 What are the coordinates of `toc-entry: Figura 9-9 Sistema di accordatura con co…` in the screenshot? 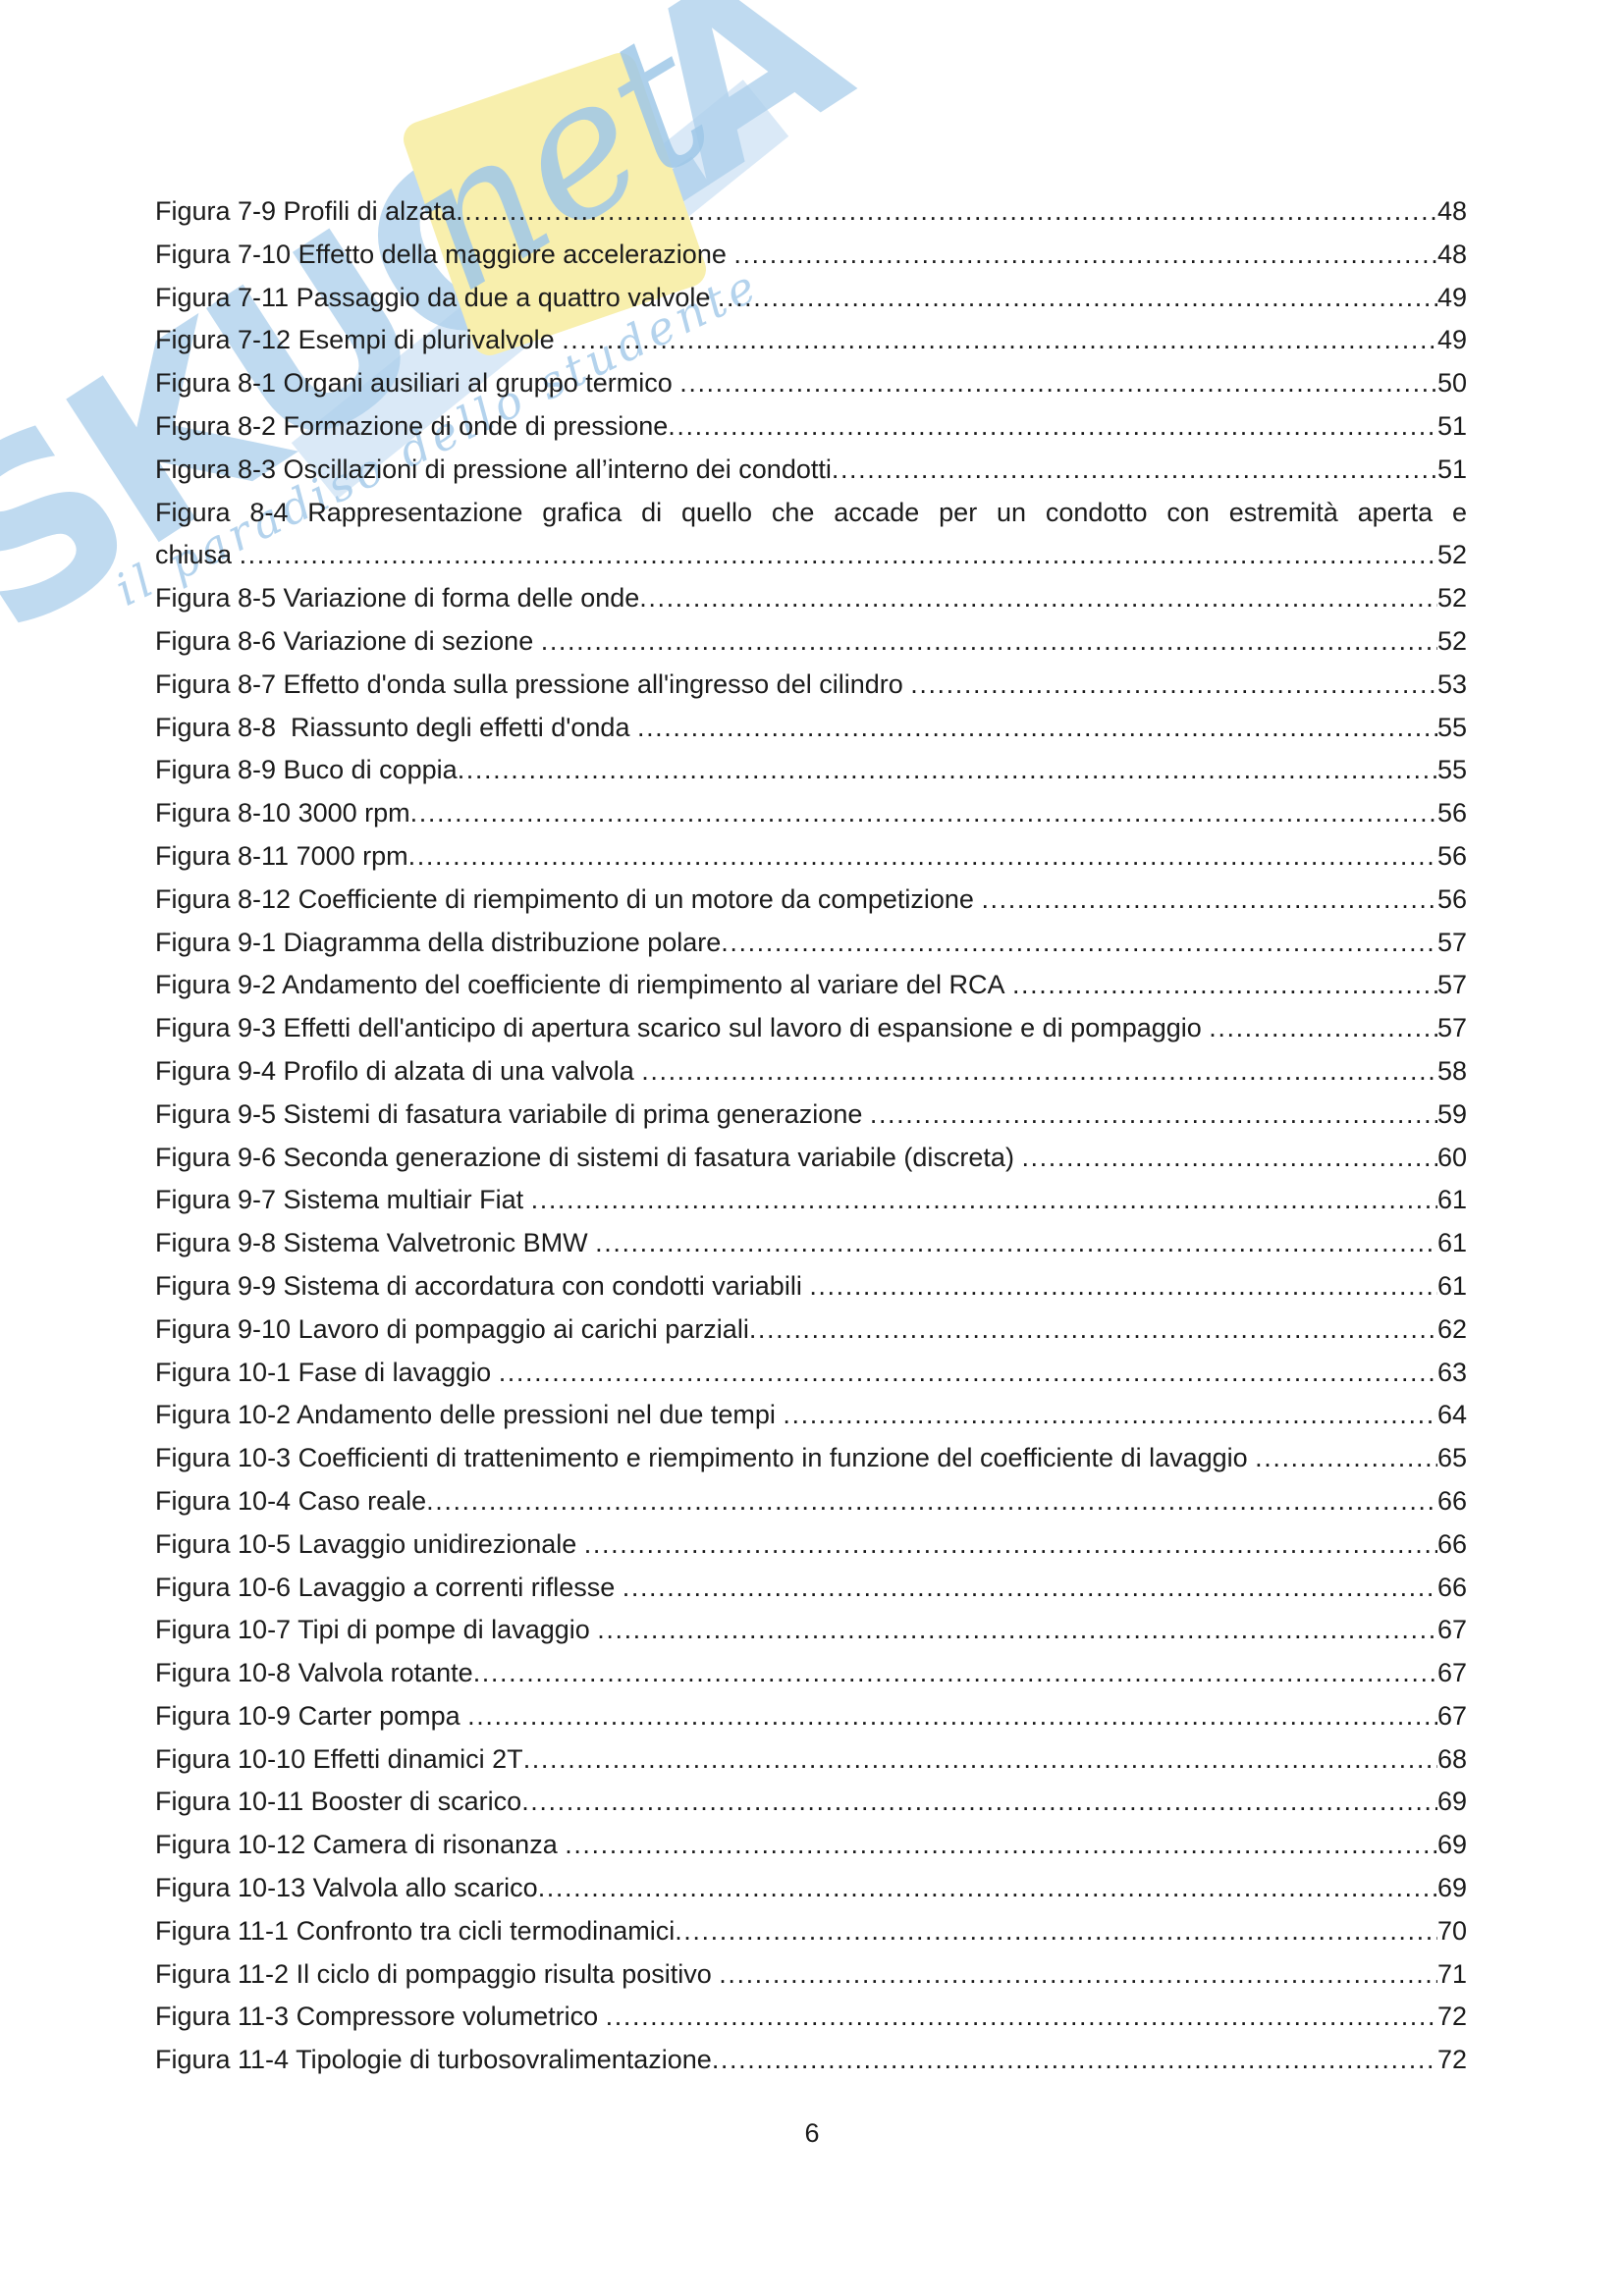 It's located at (811, 1287).